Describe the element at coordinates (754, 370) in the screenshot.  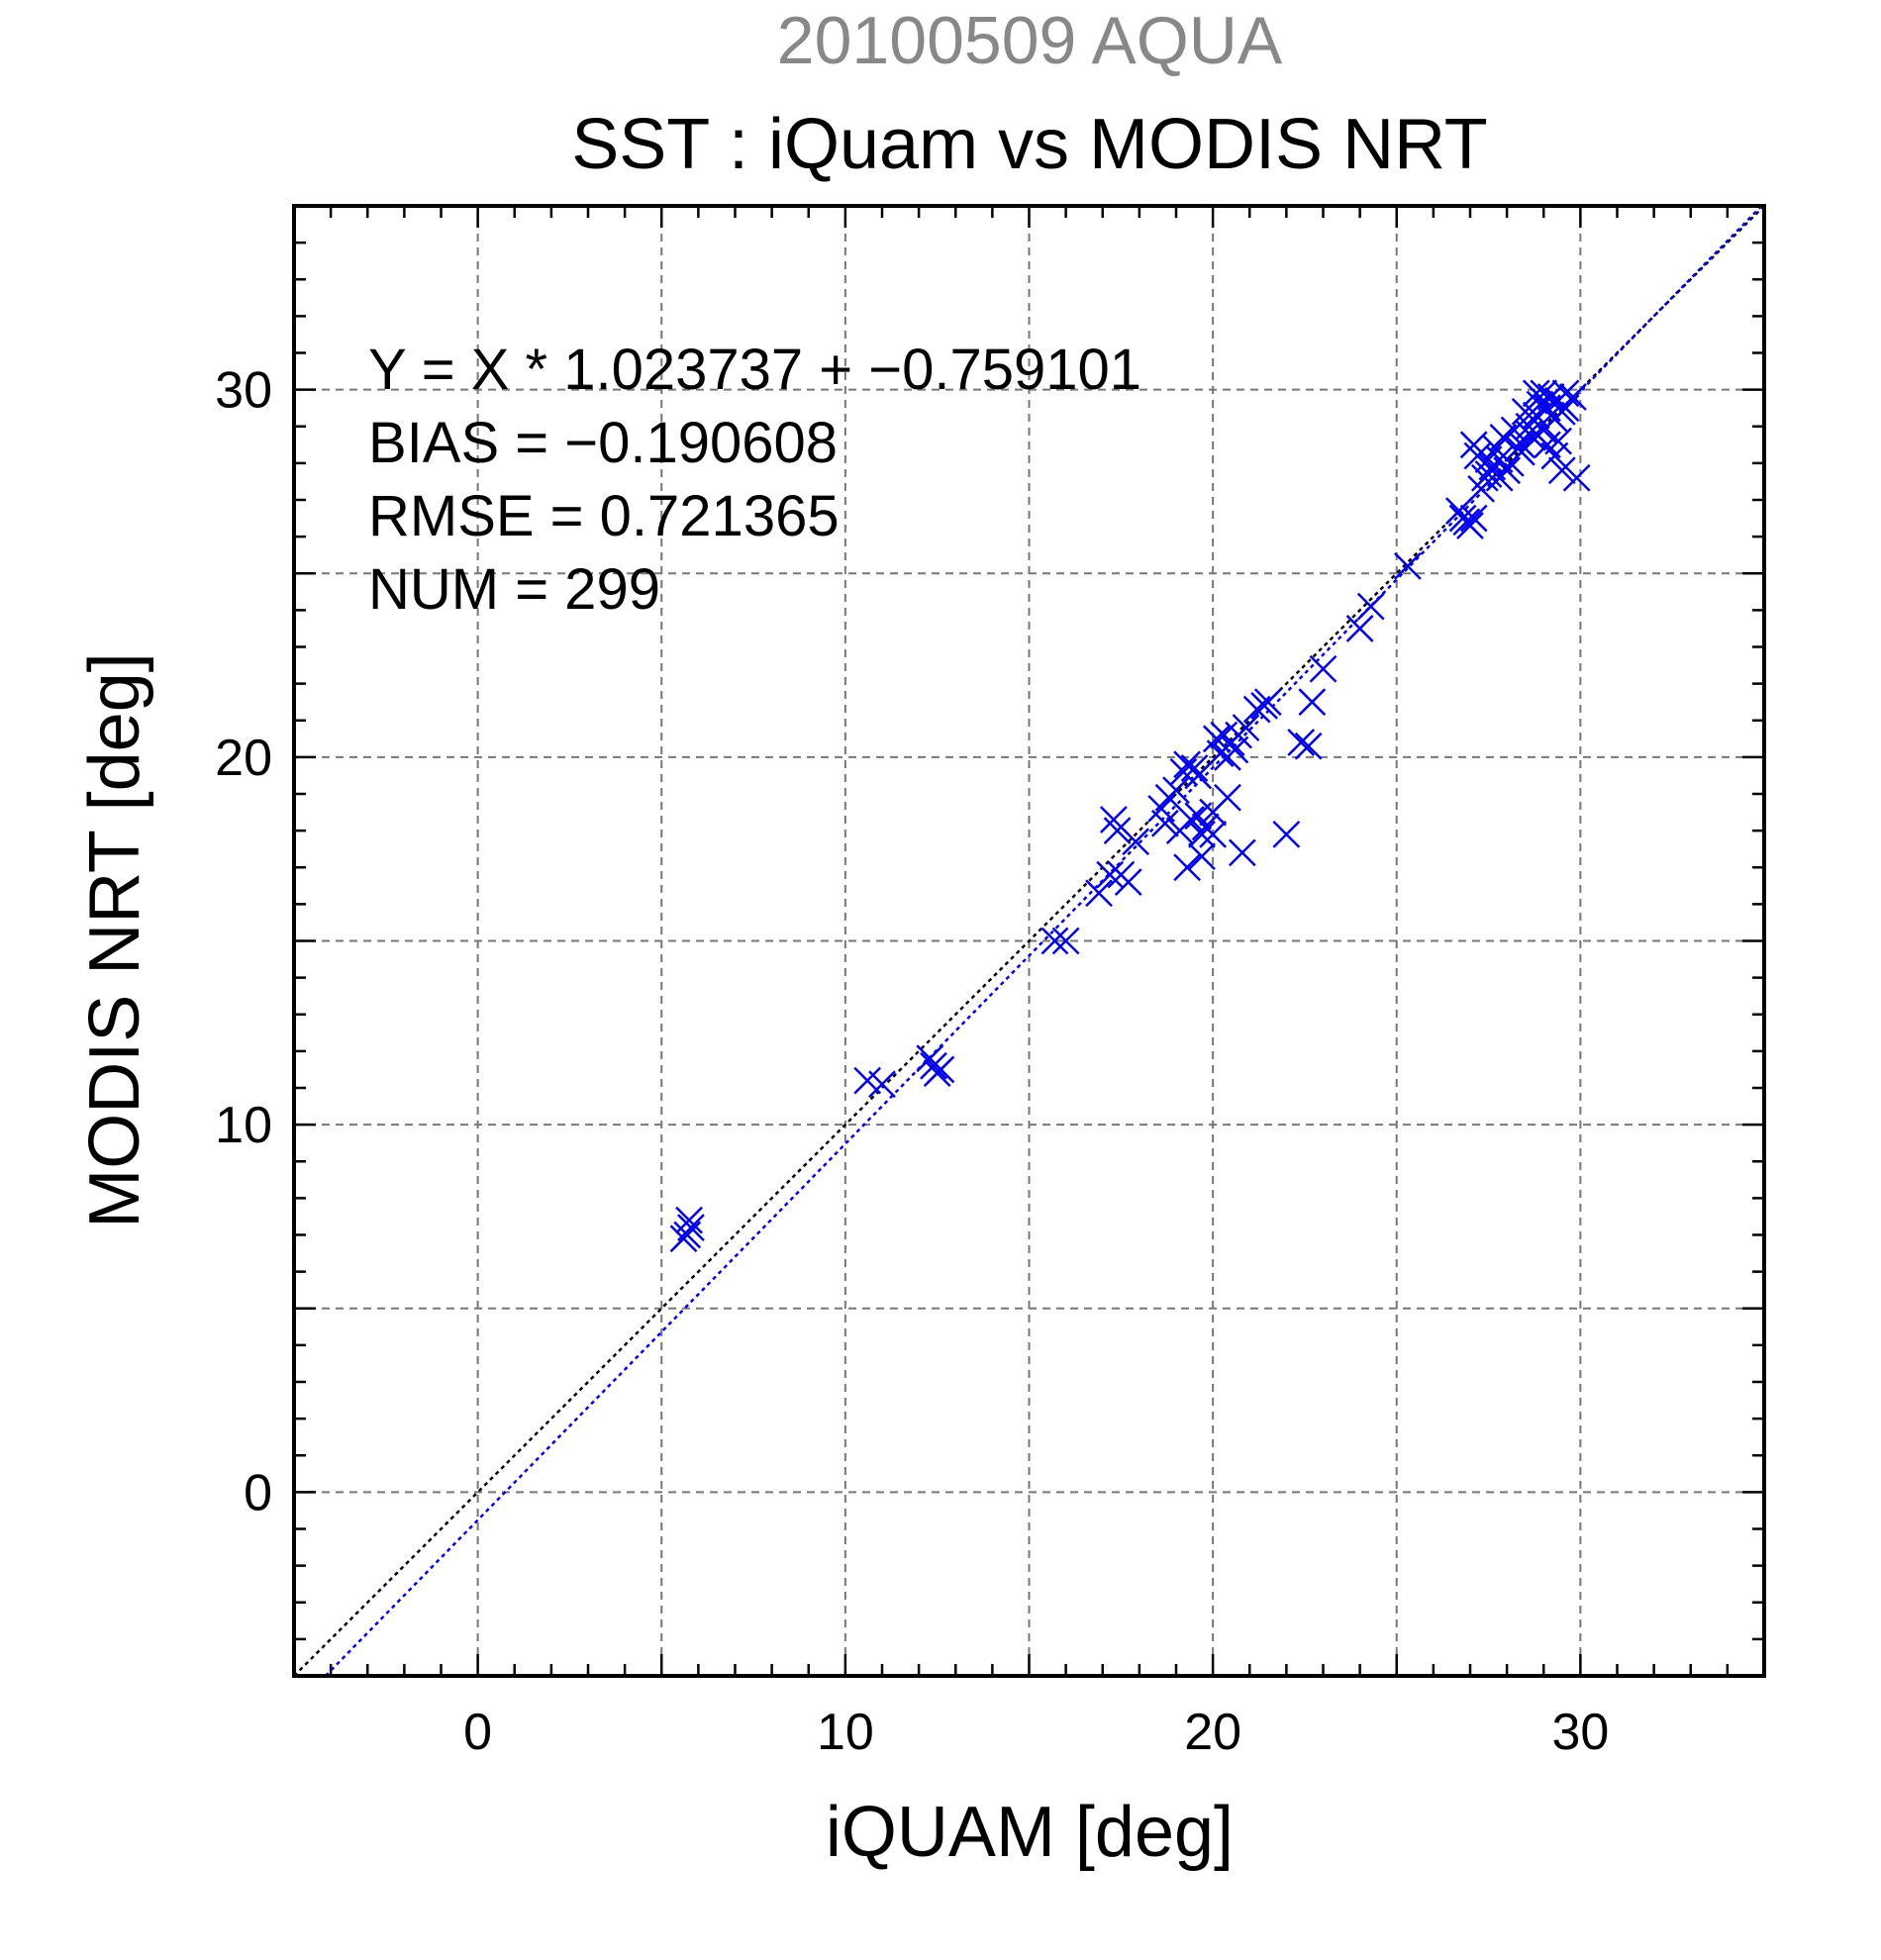
I see `stats-fit-equation: Y = X * 1.023737 + −0.759101` at that location.